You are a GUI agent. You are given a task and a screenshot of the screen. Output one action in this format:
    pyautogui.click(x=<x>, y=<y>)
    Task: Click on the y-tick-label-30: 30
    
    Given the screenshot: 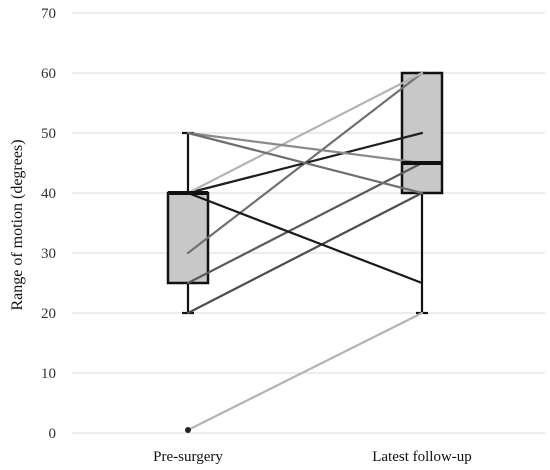 What is the action you would take?
    pyautogui.click(x=48, y=254)
    